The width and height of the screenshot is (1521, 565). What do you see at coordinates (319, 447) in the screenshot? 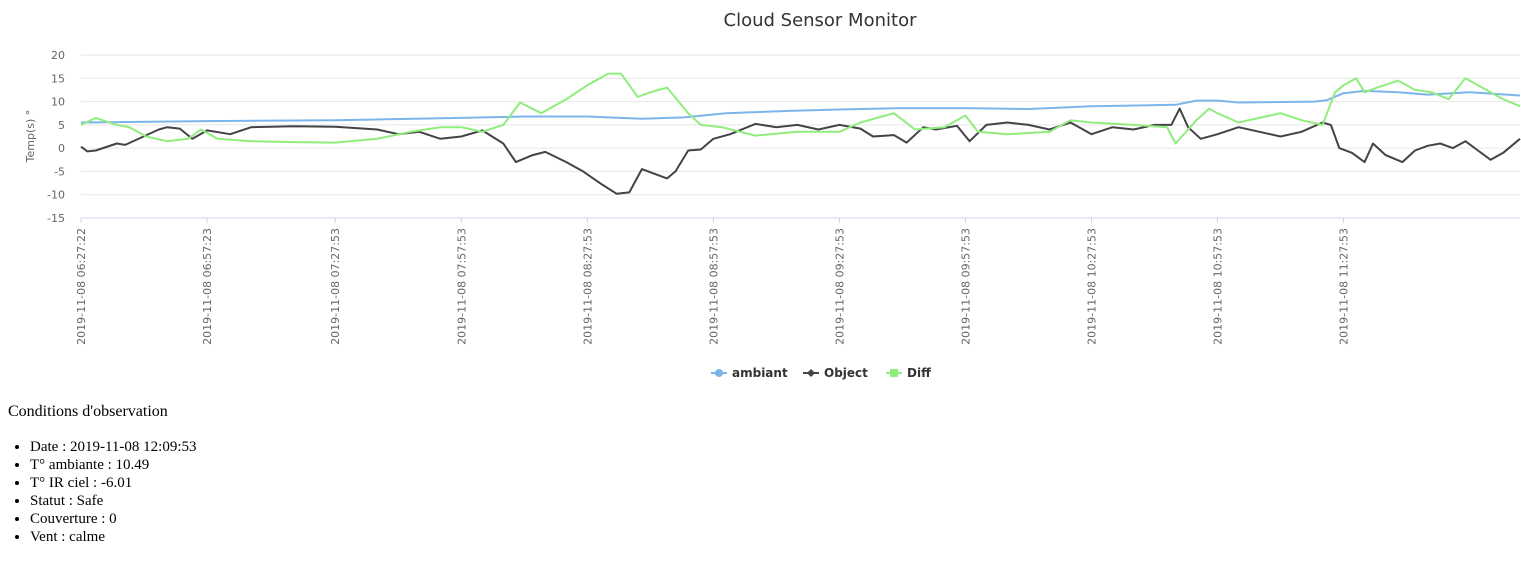
I see `condition-date: Date : 2019-11-08 12:09:53` at bounding box center [319, 447].